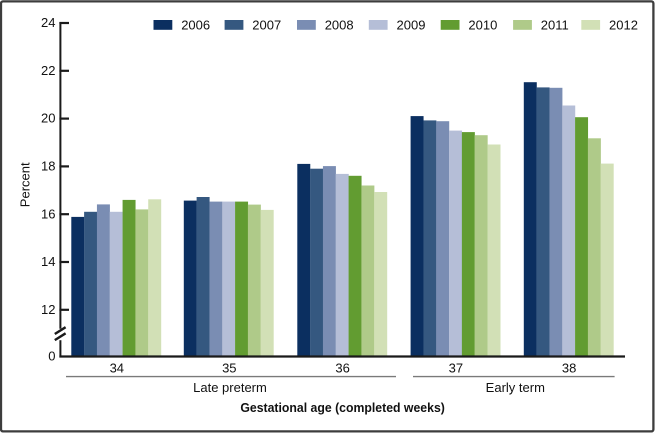 This screenshot has width=656, height=433. What do you see at coordinates (411, 25) in the screenshot?
I see `svg-text: 2009` at bounding box center [411, 25].